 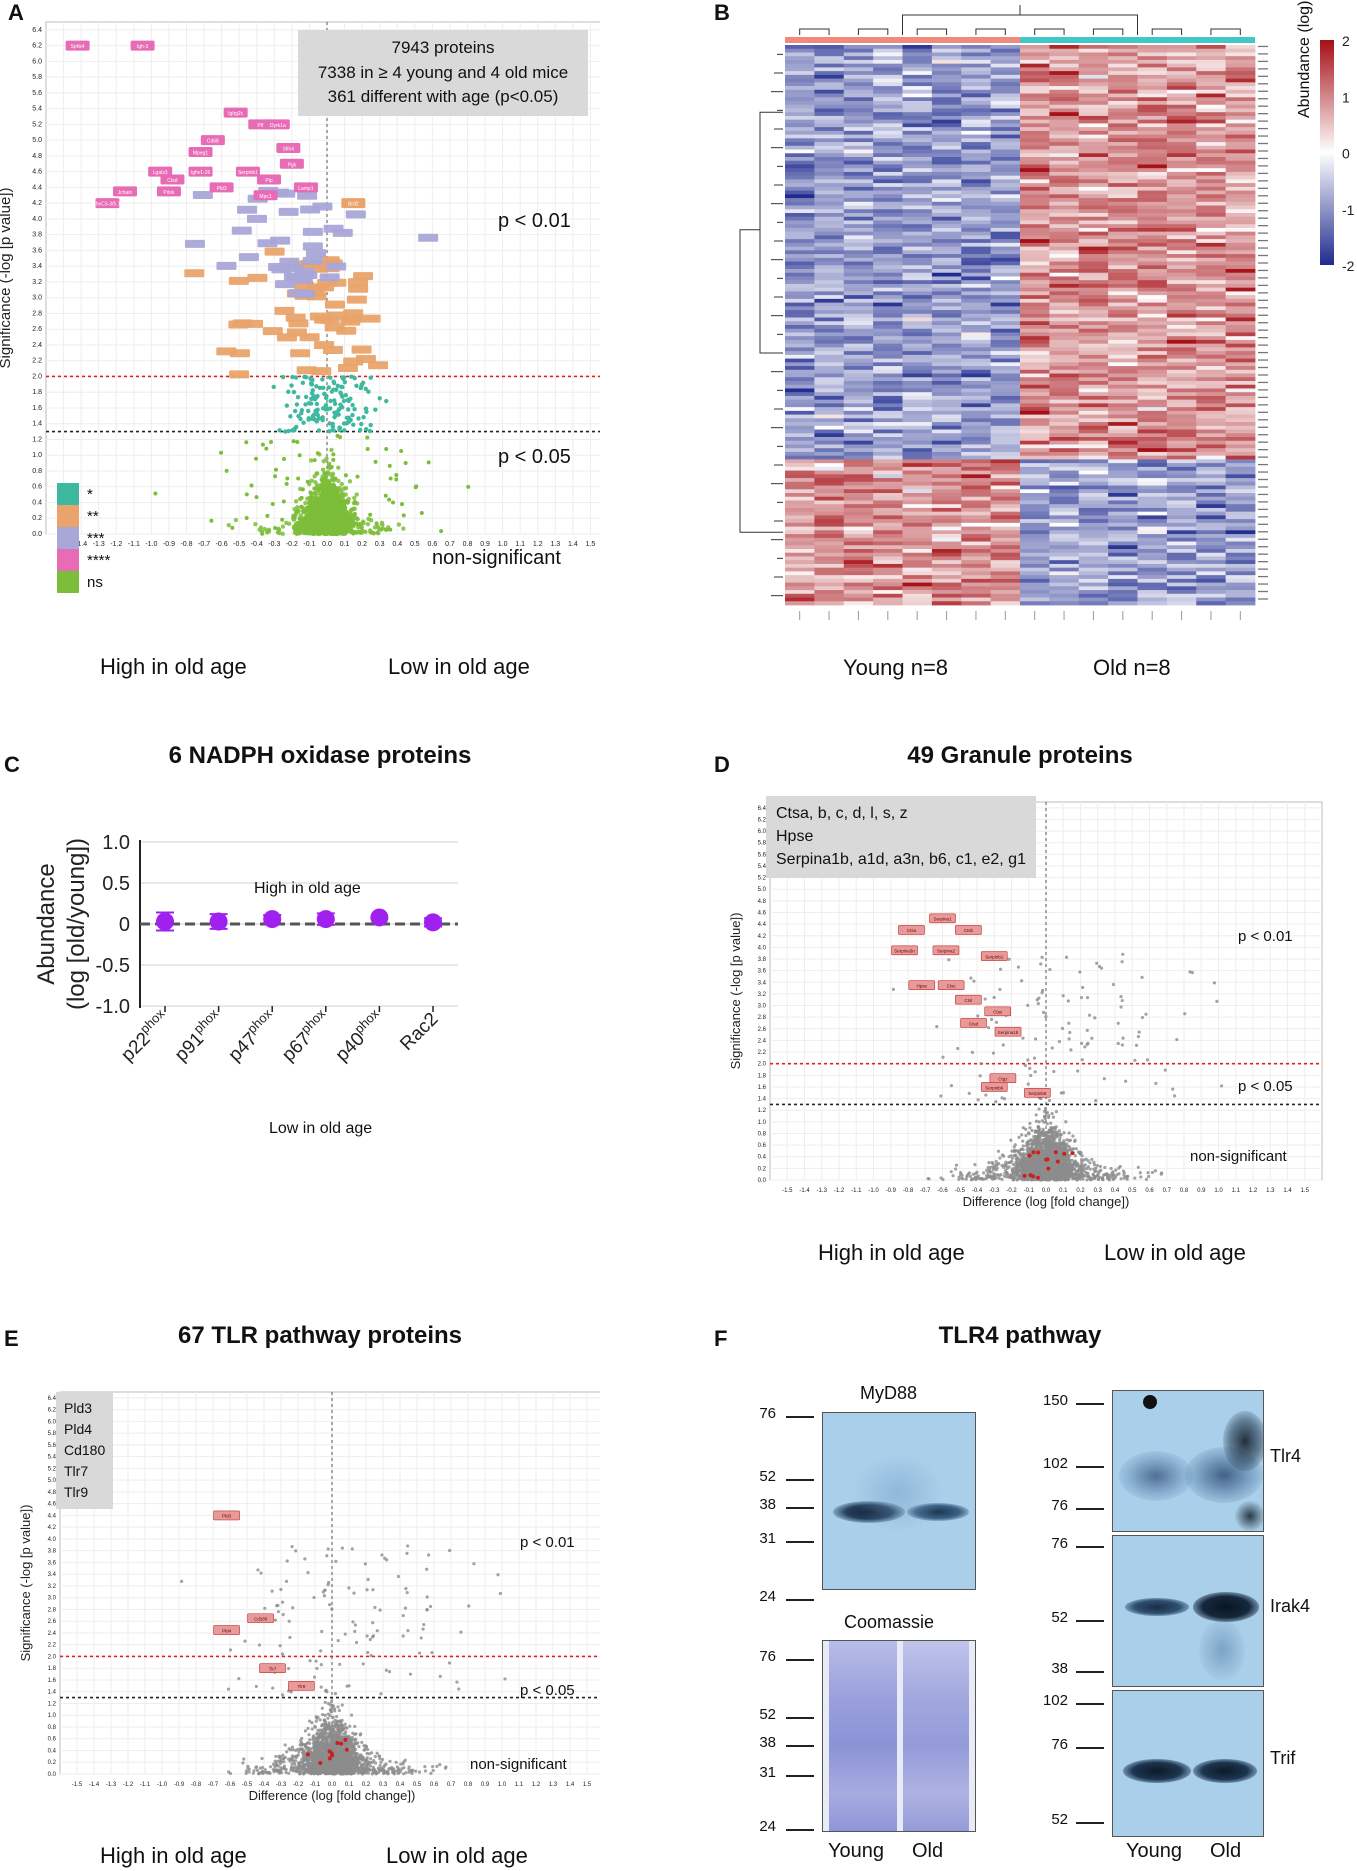 What do you see at coordinates (124, 925) in the screenshot?
I see `y-tick-label: 0` at bounding box center [124, 925].